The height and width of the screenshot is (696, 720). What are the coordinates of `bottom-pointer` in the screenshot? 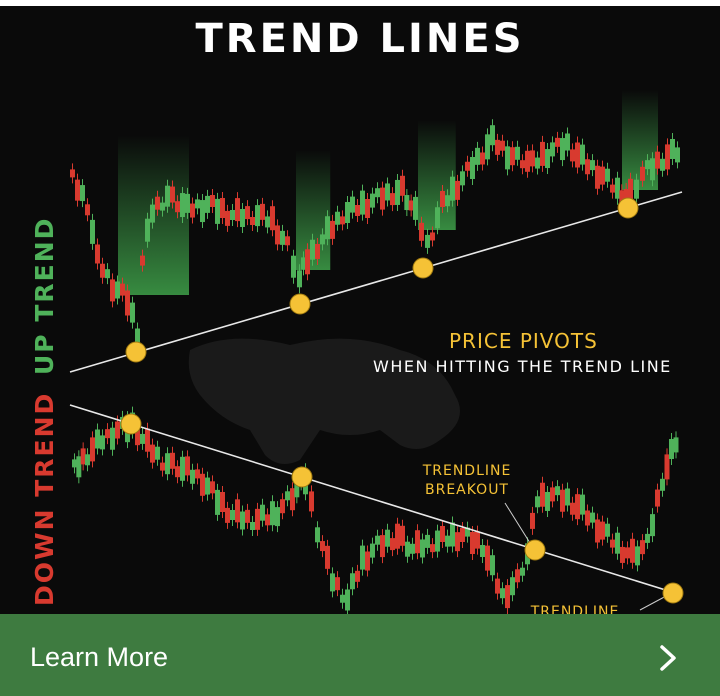 It's located at (654, 602).